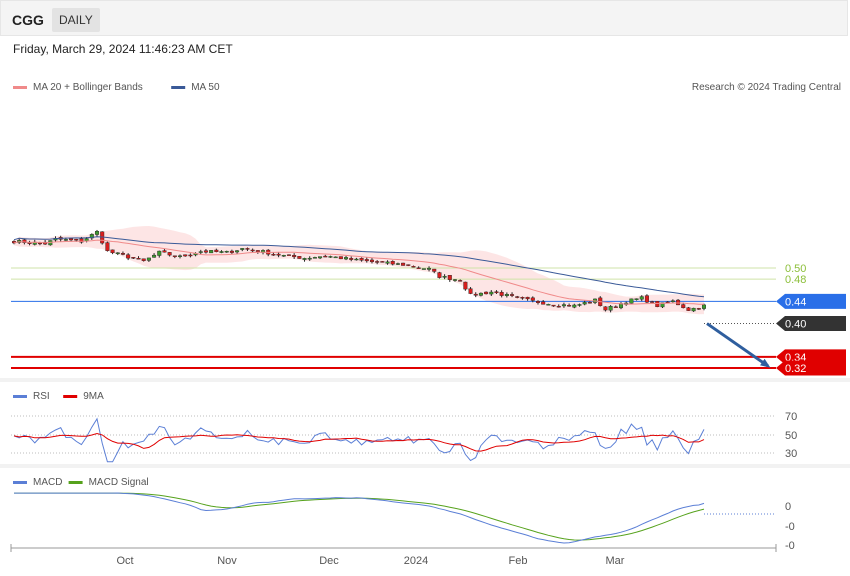  Describe the element at coordinates (227, 561) in the screenshot. I see `x-tick-label: Nov` at that location.